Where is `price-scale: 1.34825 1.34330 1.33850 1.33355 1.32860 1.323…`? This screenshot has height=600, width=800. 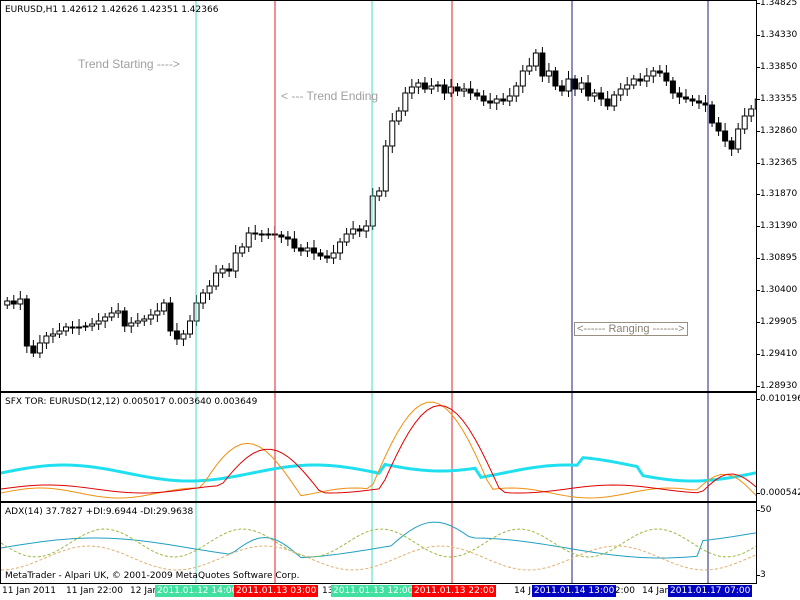
price-scale: 1.34825 1.34330 1.33850 1.33355 1.32860 1.323… is located at coordinates (778, 292).